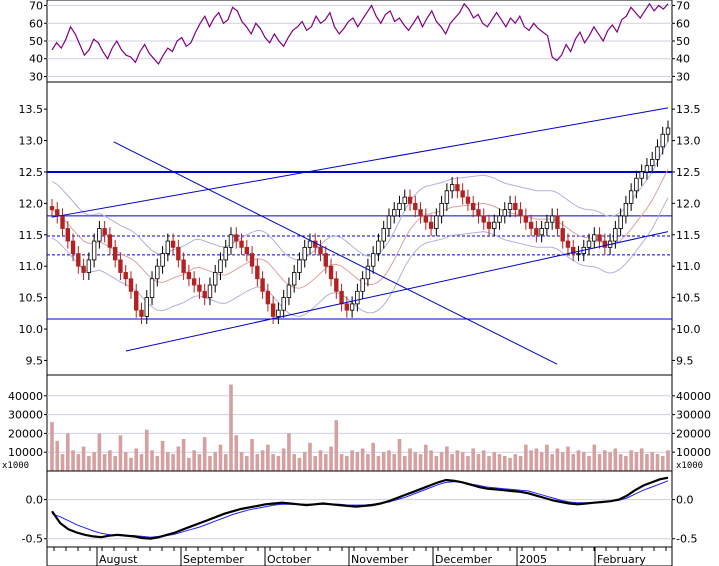  What do you see at coordinates (360, 509) in the screenshot?
I see `macd-signal-line` at bounding box center [360, 509].